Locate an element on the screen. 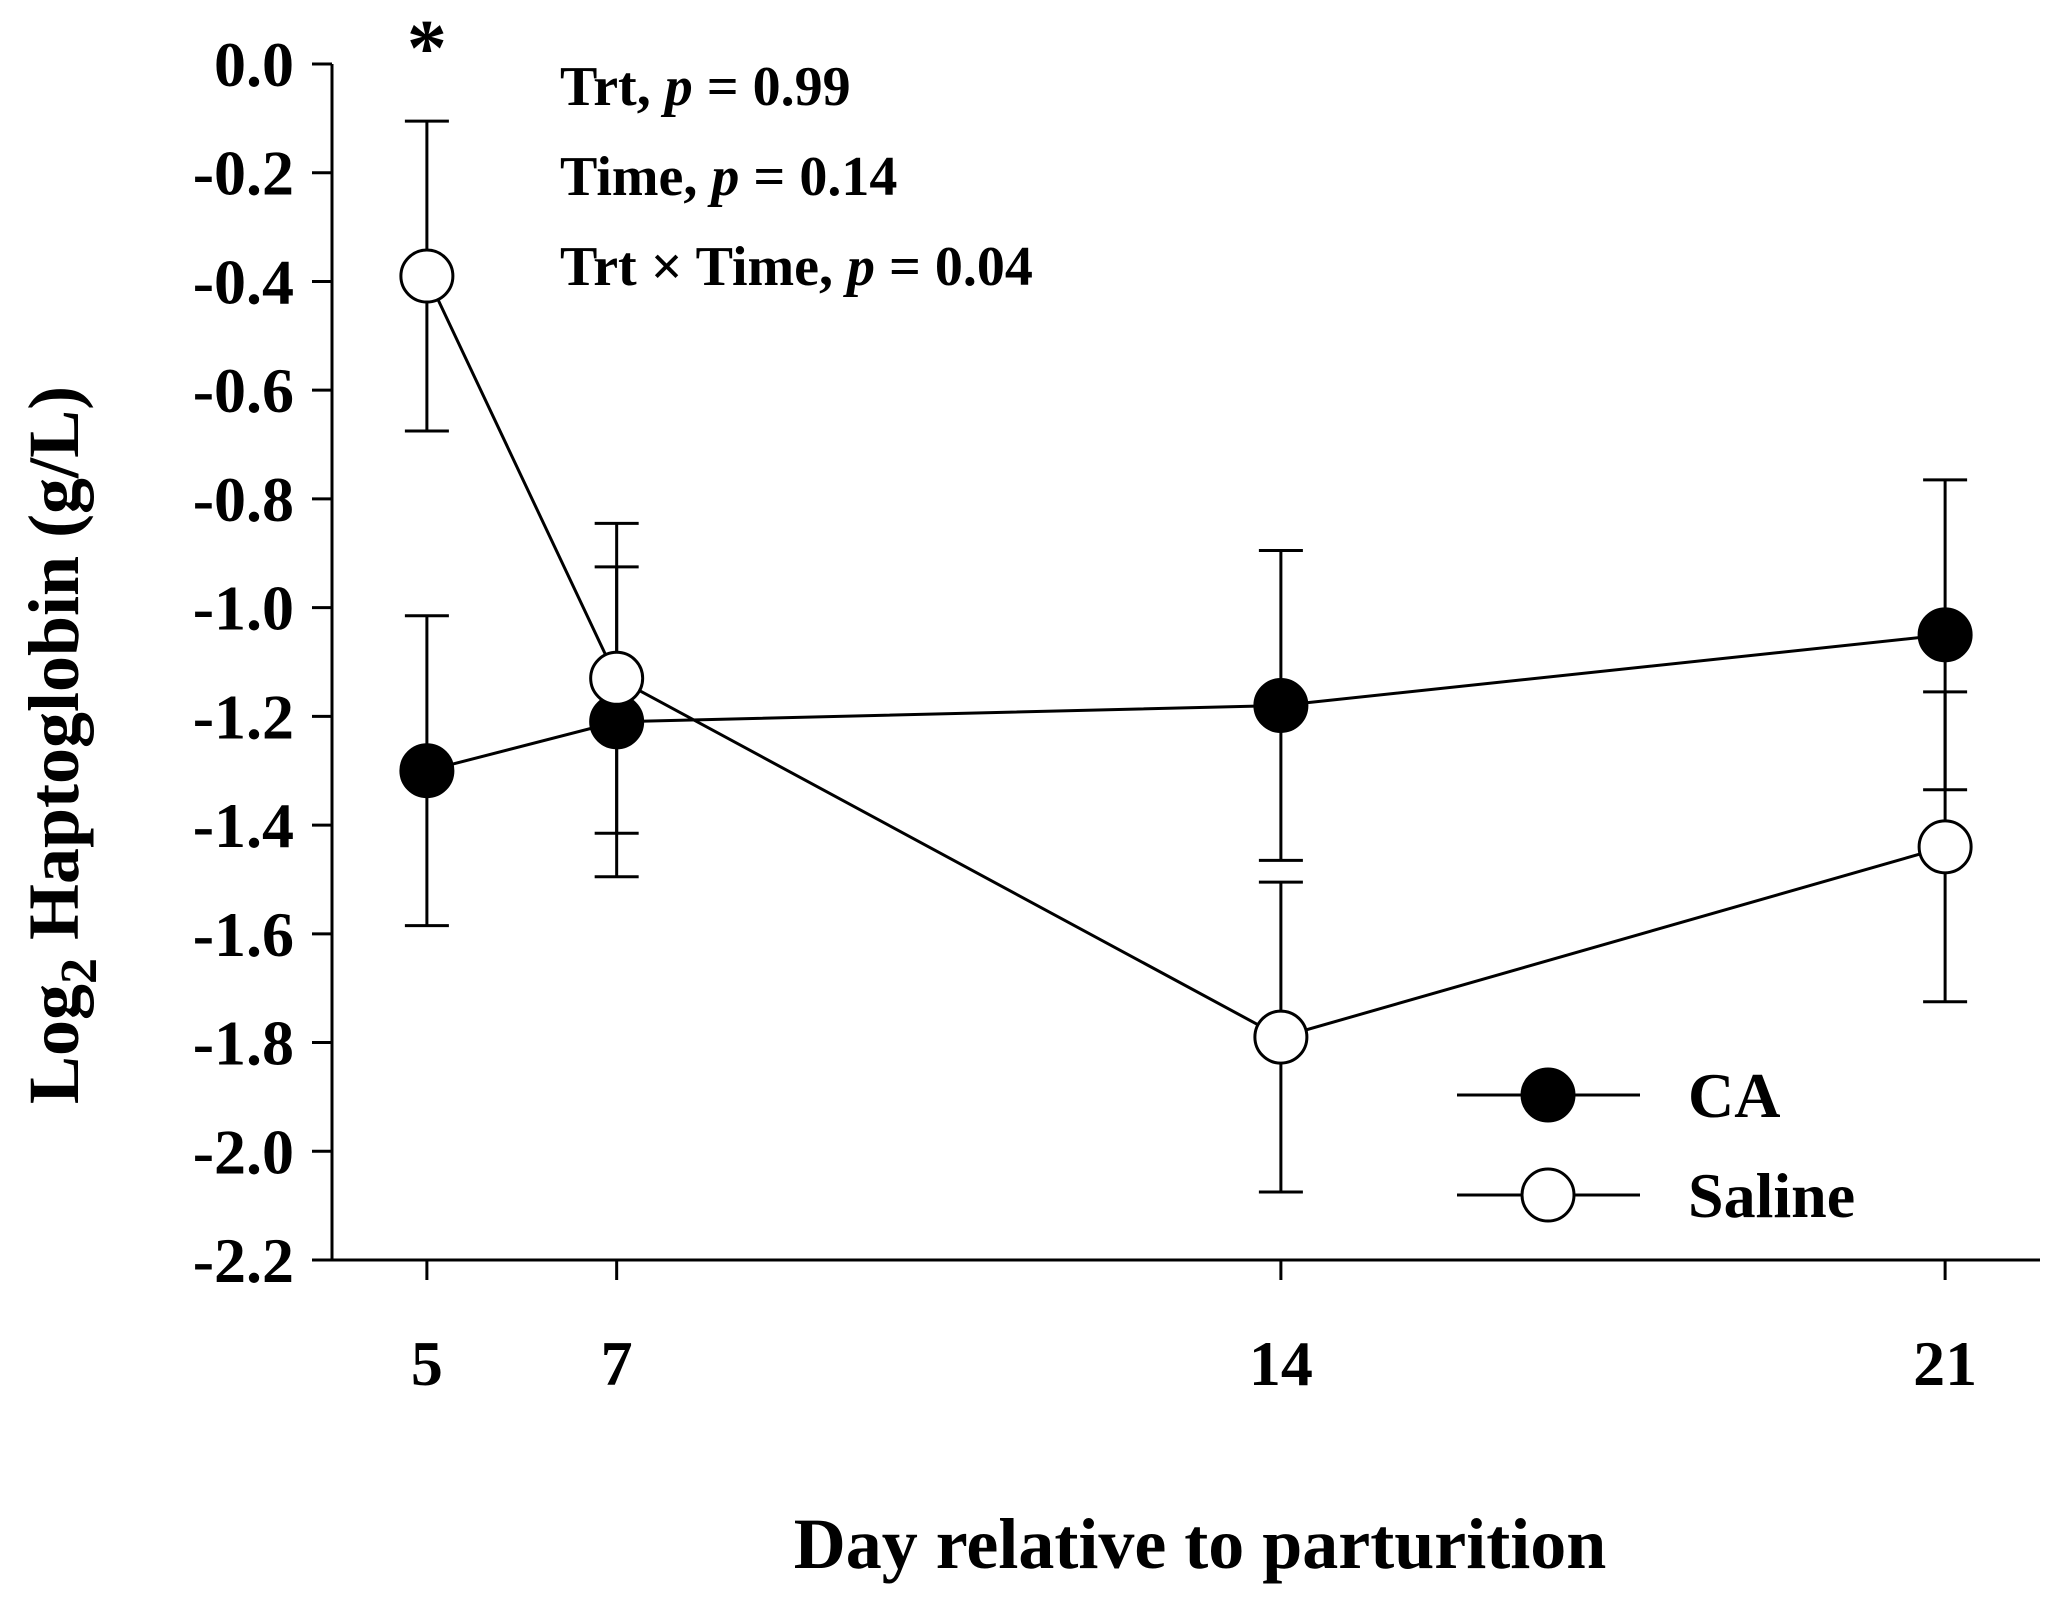 This screenshot has width=2055, height=1601. x-axis-title: Day relative to parturition is located at coordinates (1200, 1544).